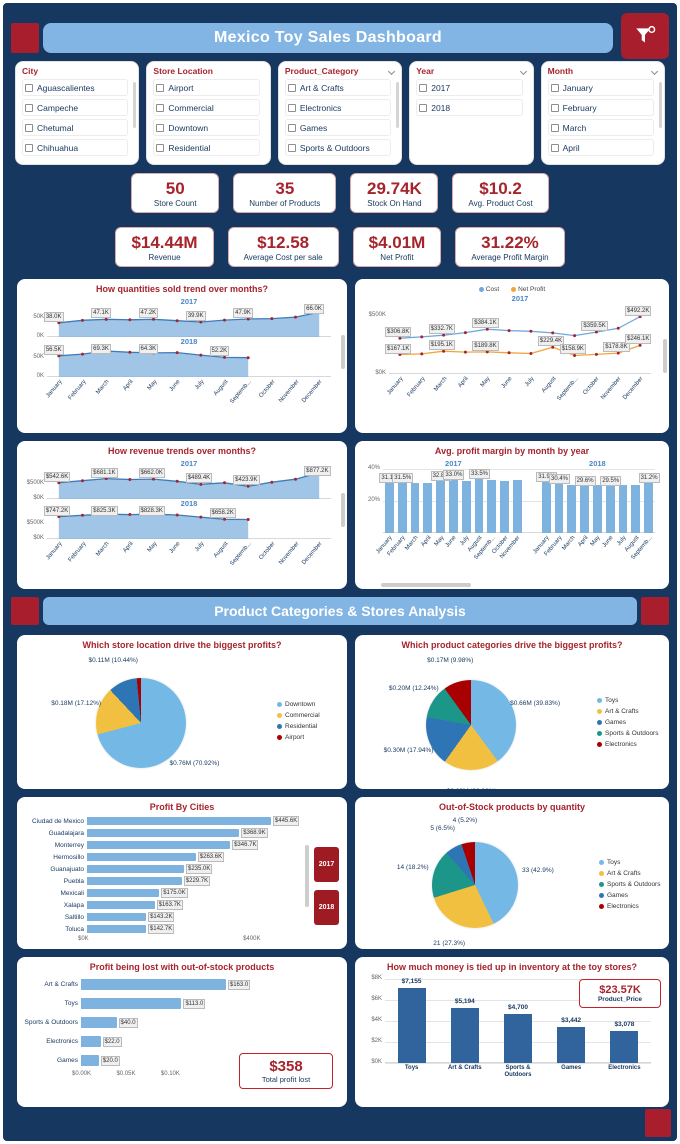 The image size is (680, 1144). Describe the element at coordinates (298, 726) in the screenshot. I see `legend-item-residential: Residential` at that location.